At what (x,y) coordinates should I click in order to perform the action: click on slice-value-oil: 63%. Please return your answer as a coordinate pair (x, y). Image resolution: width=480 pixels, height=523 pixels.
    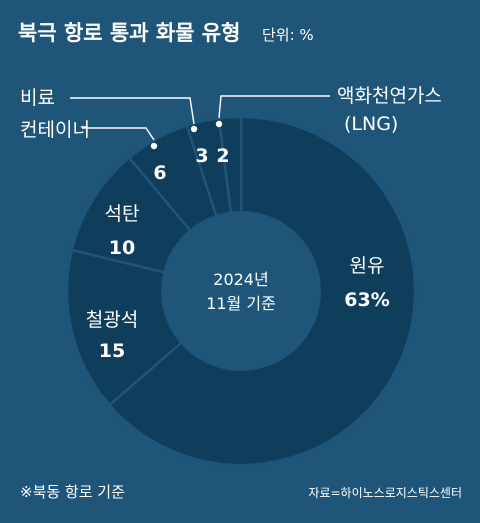
    Looking at the image, I should click on (366, 300).